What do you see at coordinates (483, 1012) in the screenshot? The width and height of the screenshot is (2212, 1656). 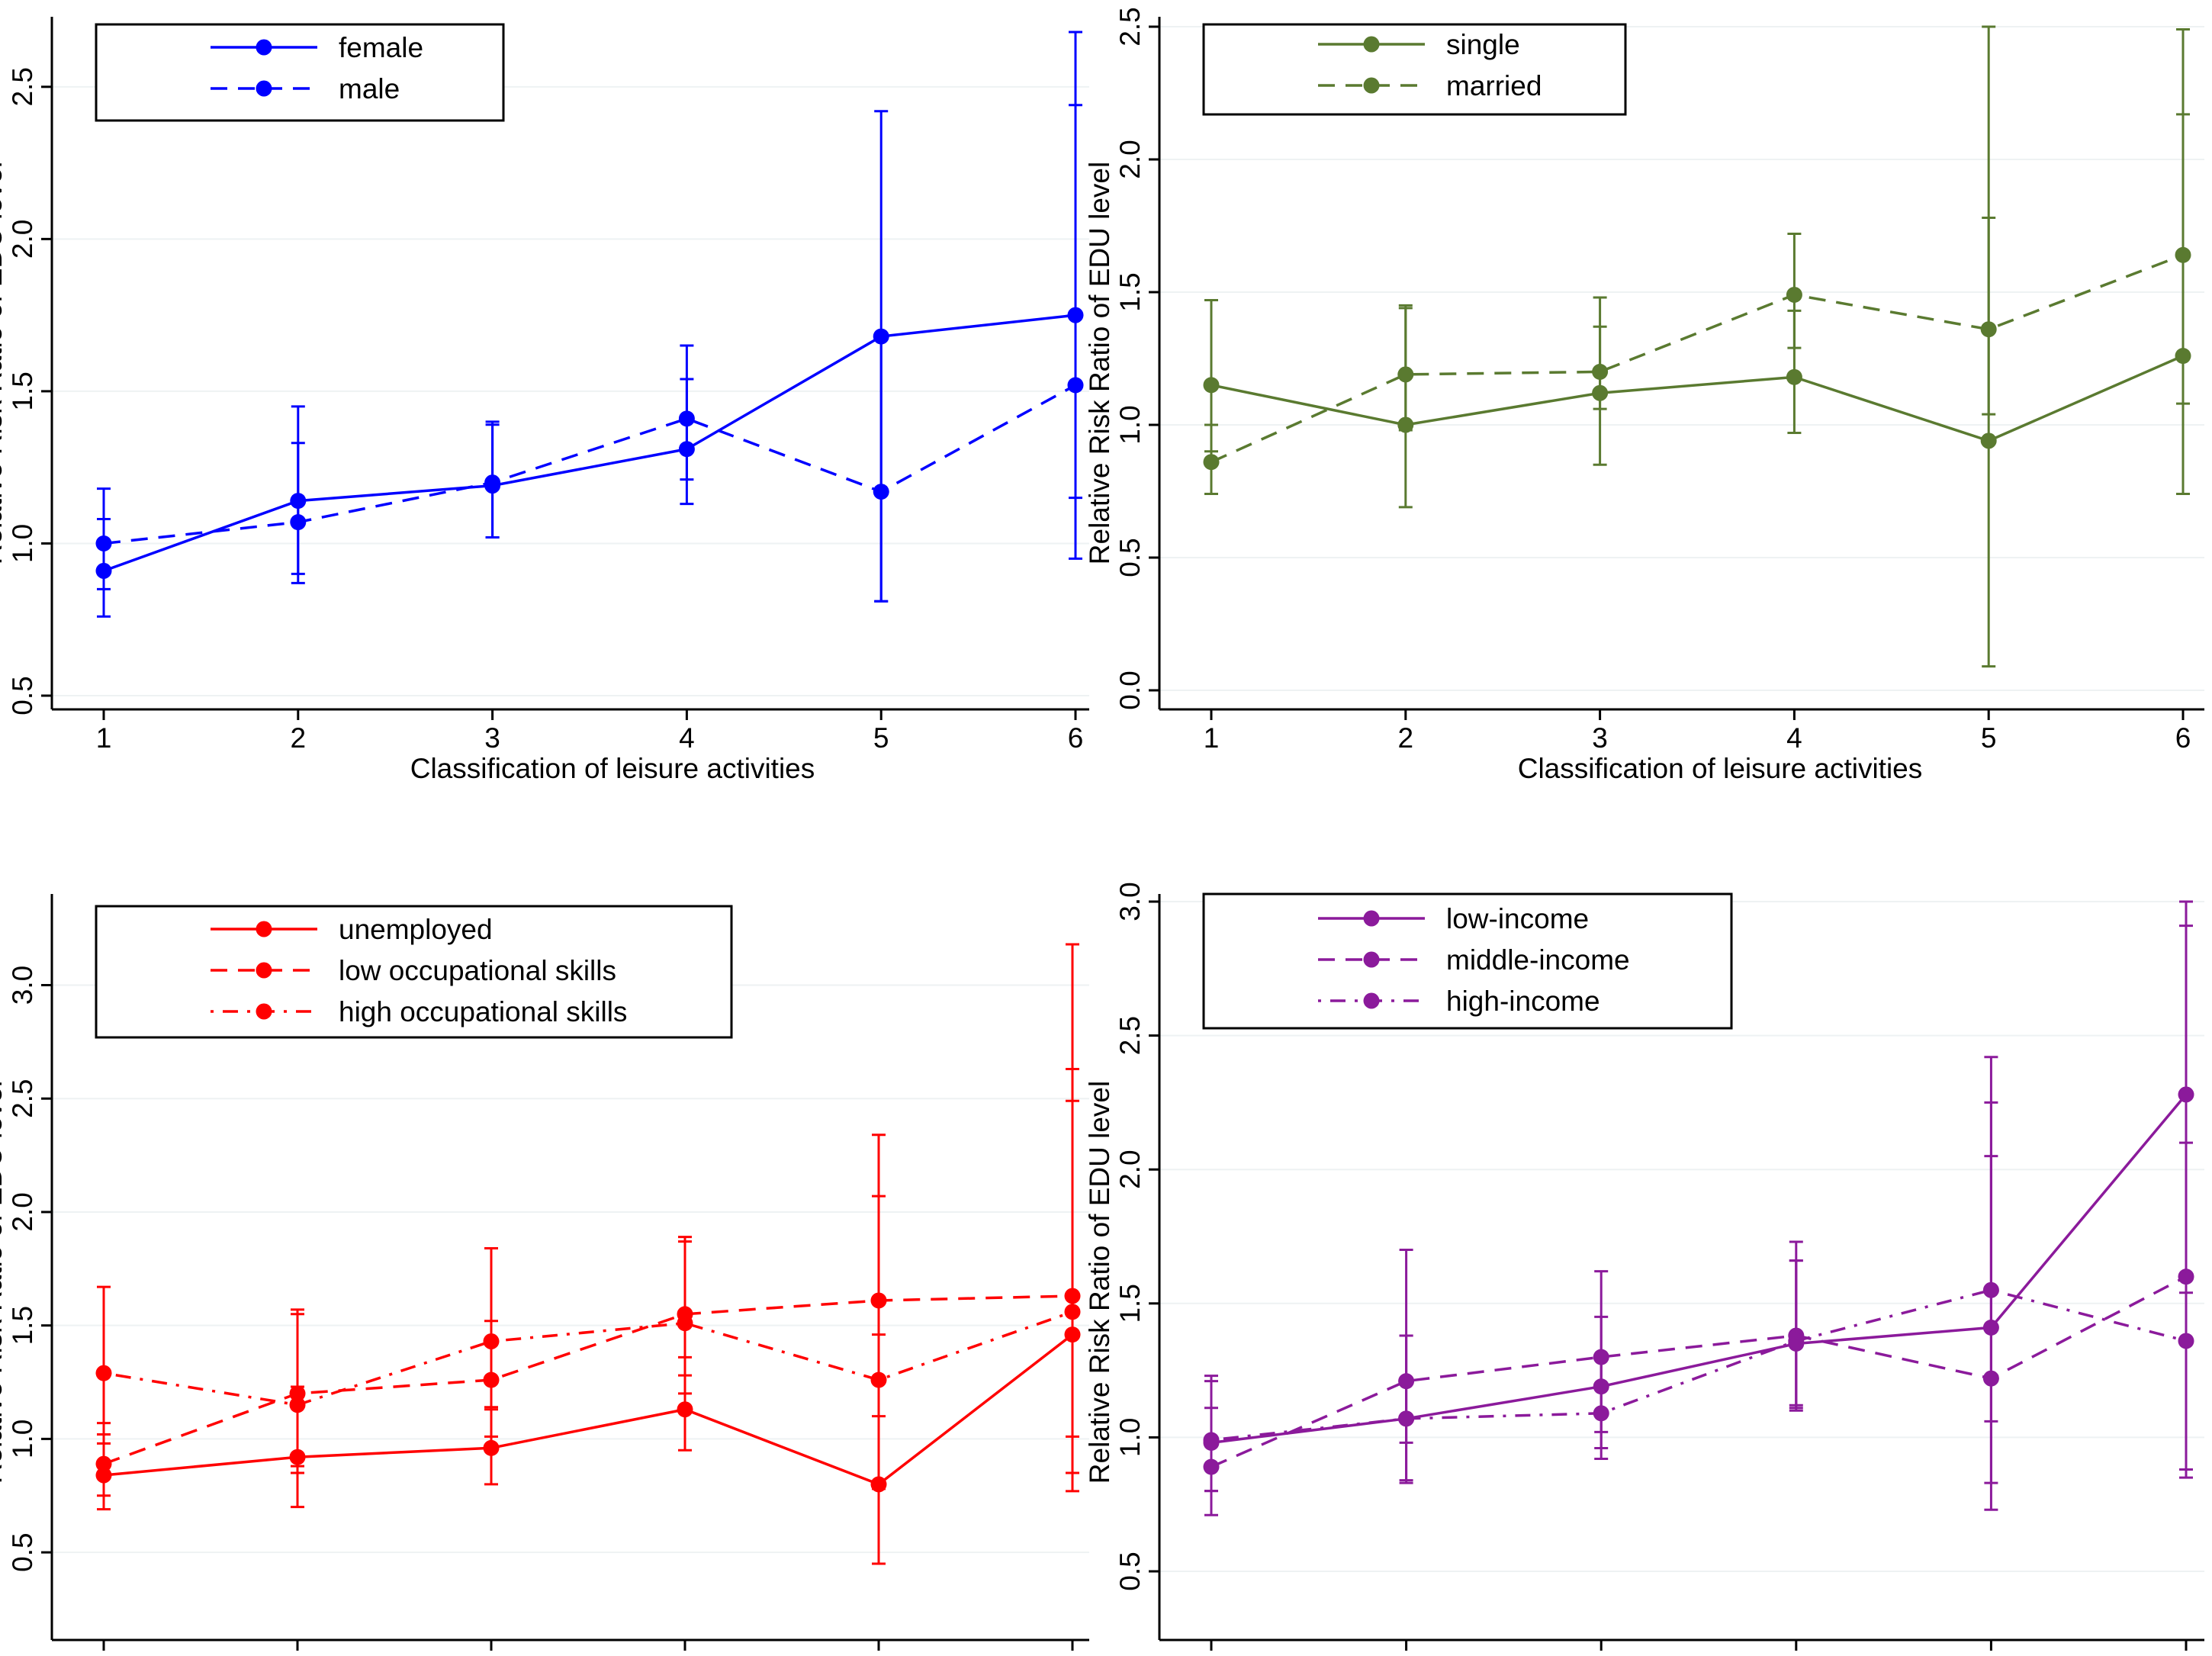 I see `legend-label-high-occupational-skills: high occupational skills` at bounding box center [483, 1012].